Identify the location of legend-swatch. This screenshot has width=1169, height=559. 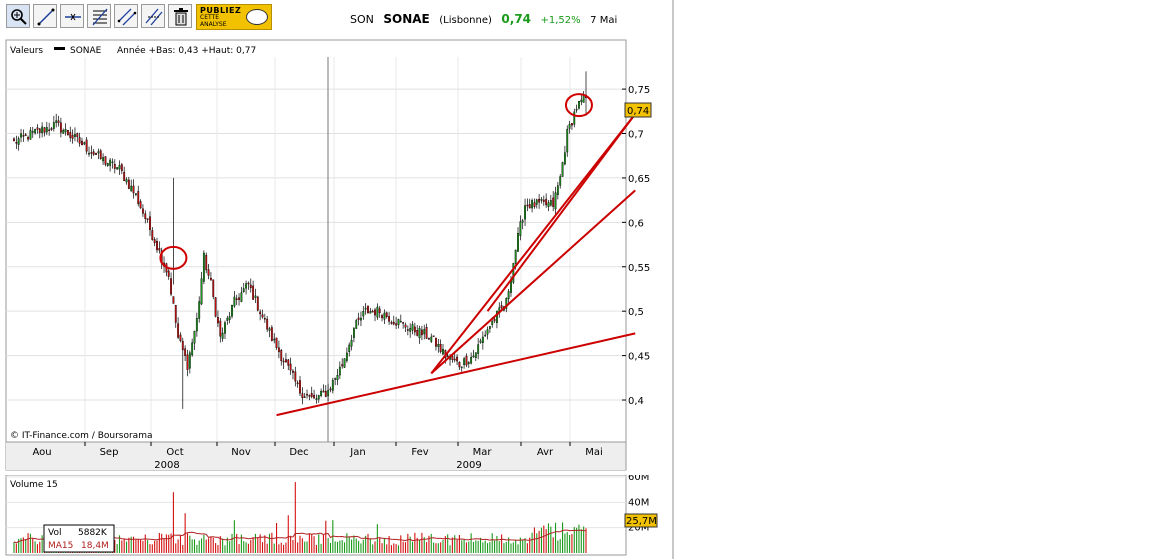
(59, 48).